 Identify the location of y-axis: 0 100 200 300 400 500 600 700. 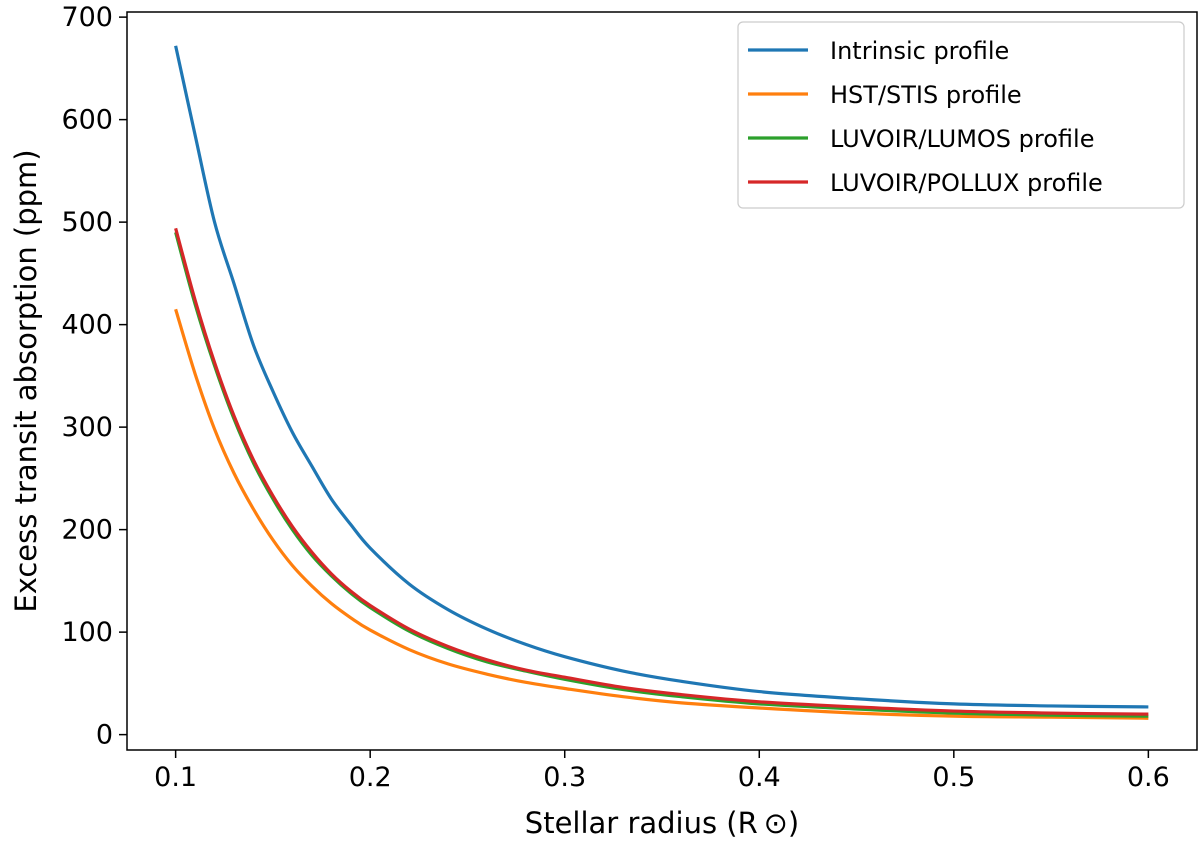
(94, 376).